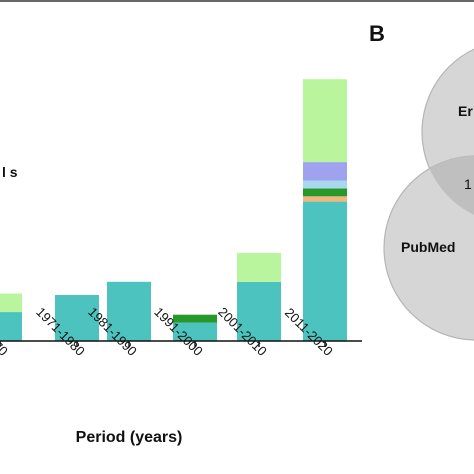  What do you see at coordinates (10, 172) in the screenshot?
I see `legend-label-fragment: l s` at bounding box center [10, 172].